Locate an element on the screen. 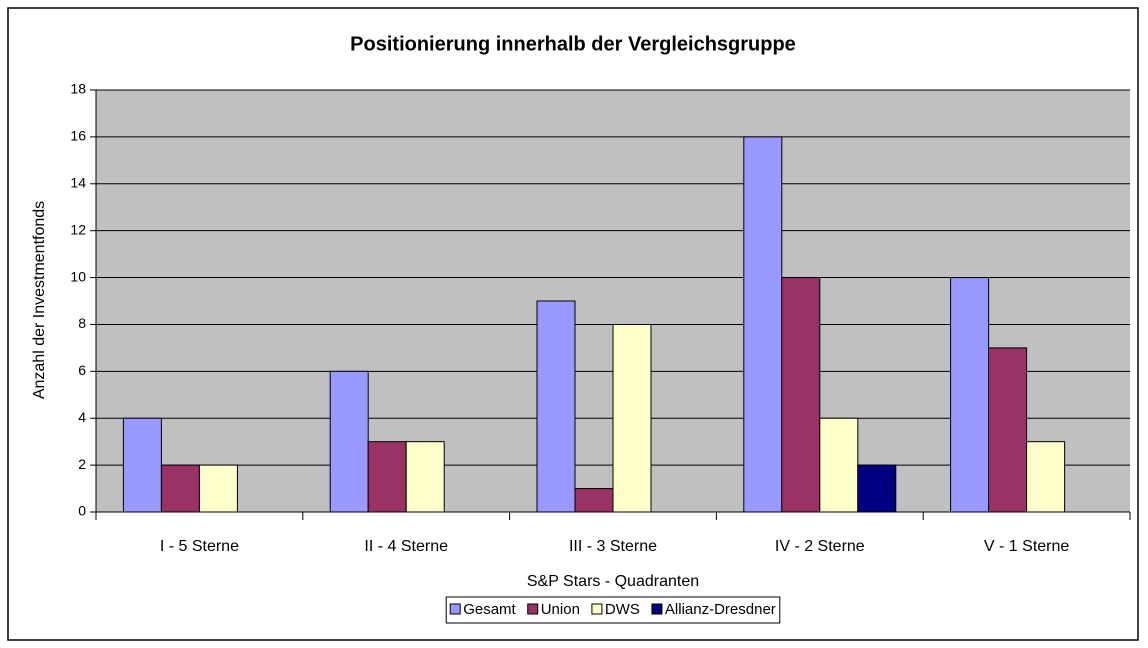  x-axis-title: S&P Stars - Quadranten is located at coordinates (613, 581).